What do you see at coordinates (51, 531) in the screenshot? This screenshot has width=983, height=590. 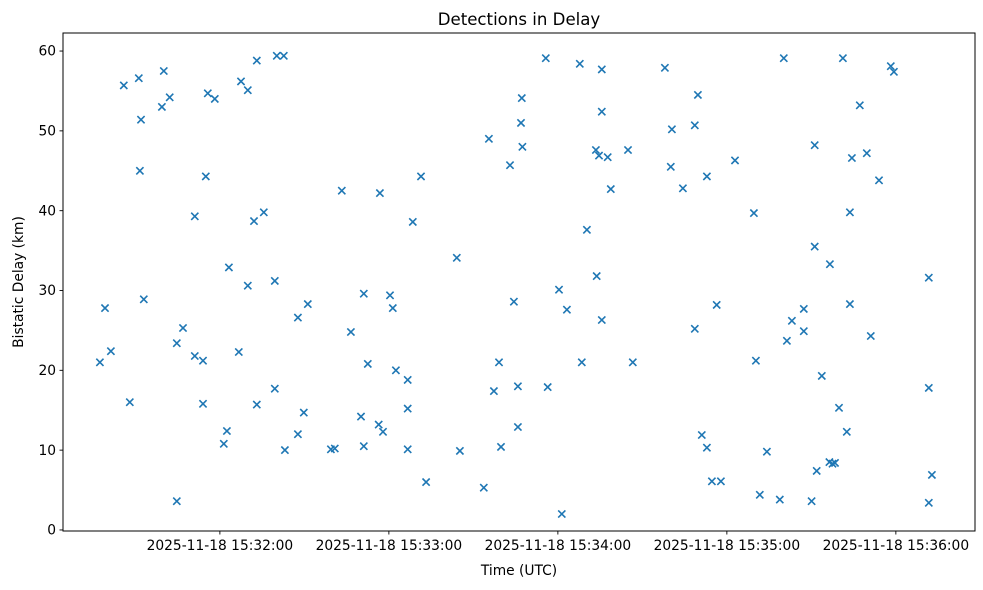 I see `y-tick-label: 0` at bounding box center [51, 531].